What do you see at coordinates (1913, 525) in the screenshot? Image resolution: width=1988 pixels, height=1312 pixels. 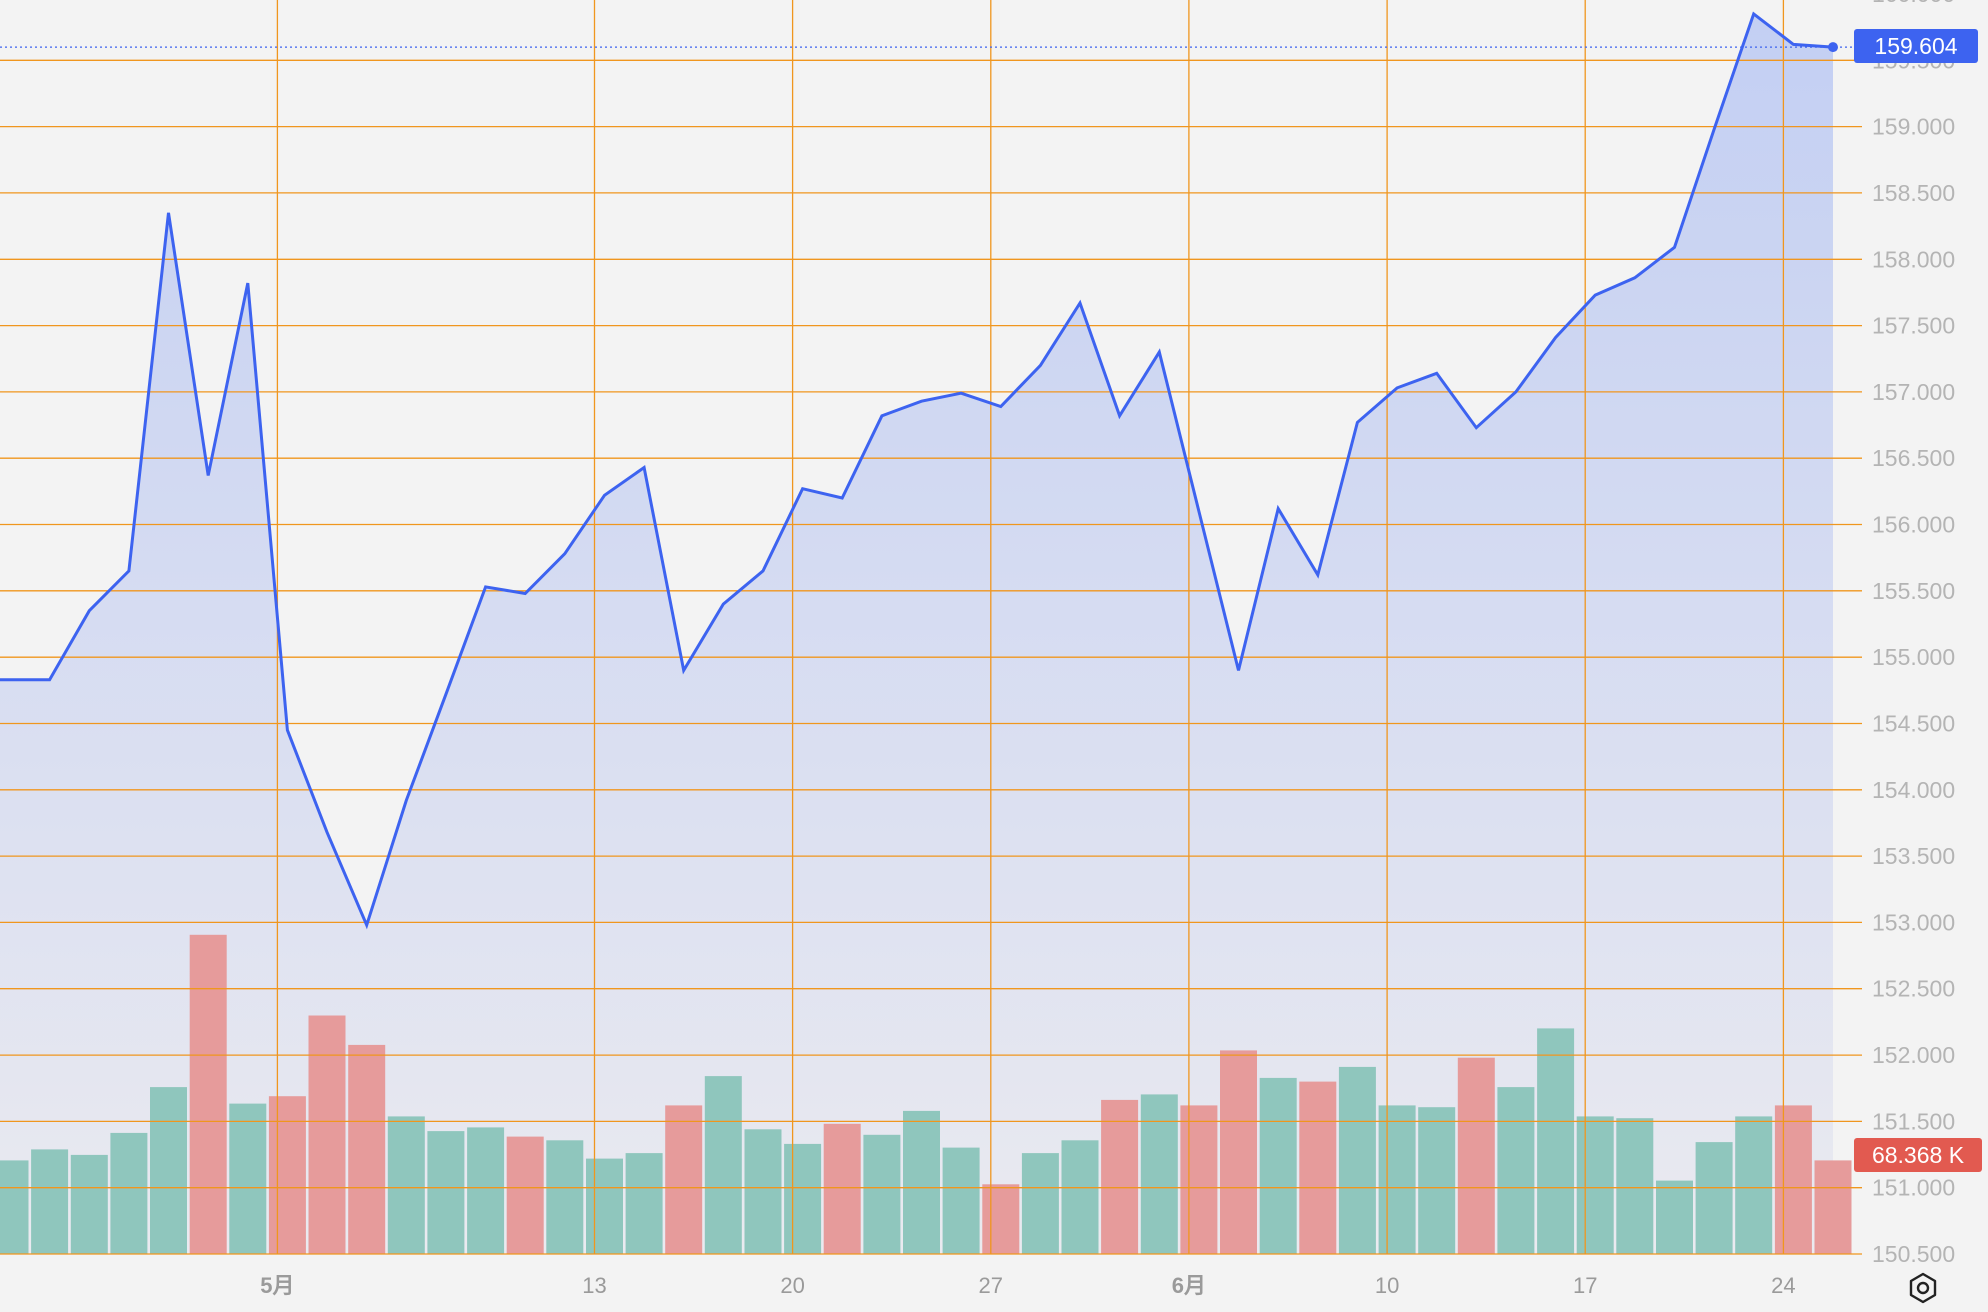 I see `y-tick-label: 156.000` at bounding box center [1913, 525].